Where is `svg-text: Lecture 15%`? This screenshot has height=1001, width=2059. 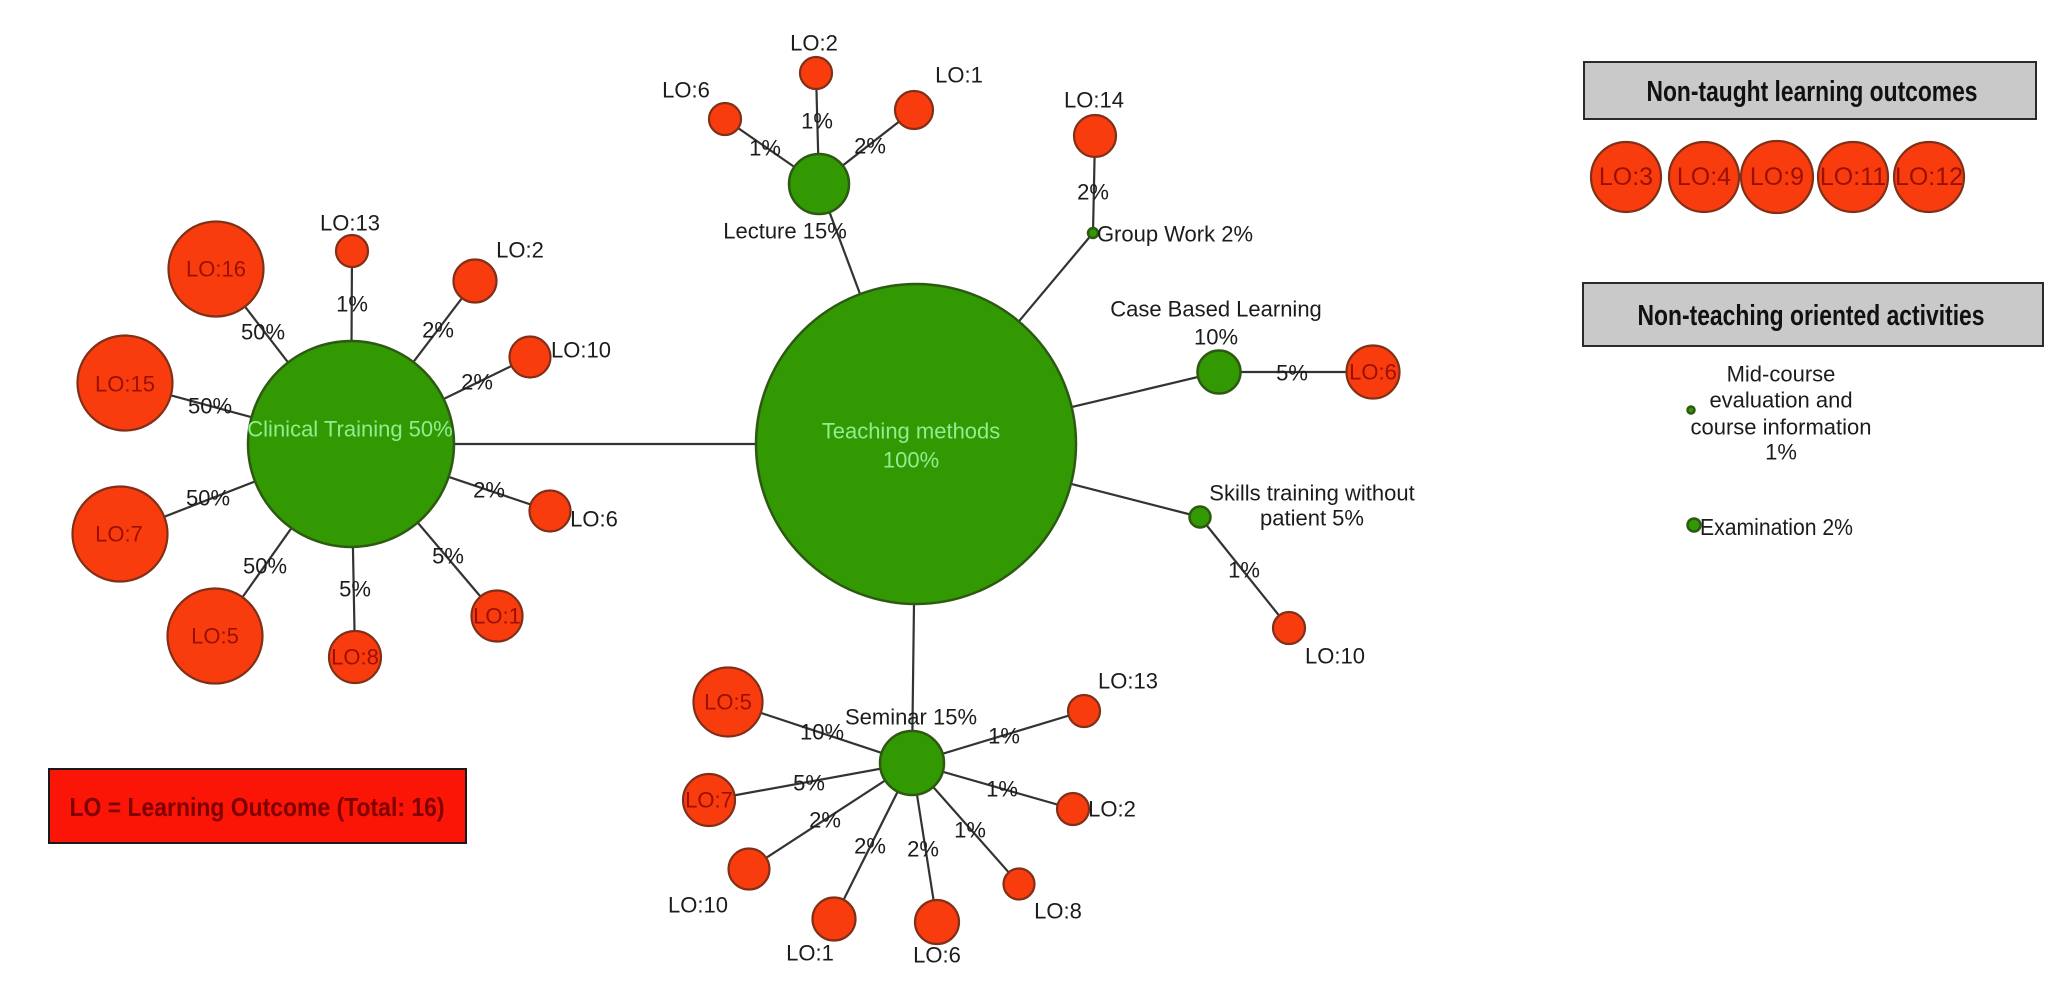 svg-text: Lecture 15% is located at coordinates (785, 231).